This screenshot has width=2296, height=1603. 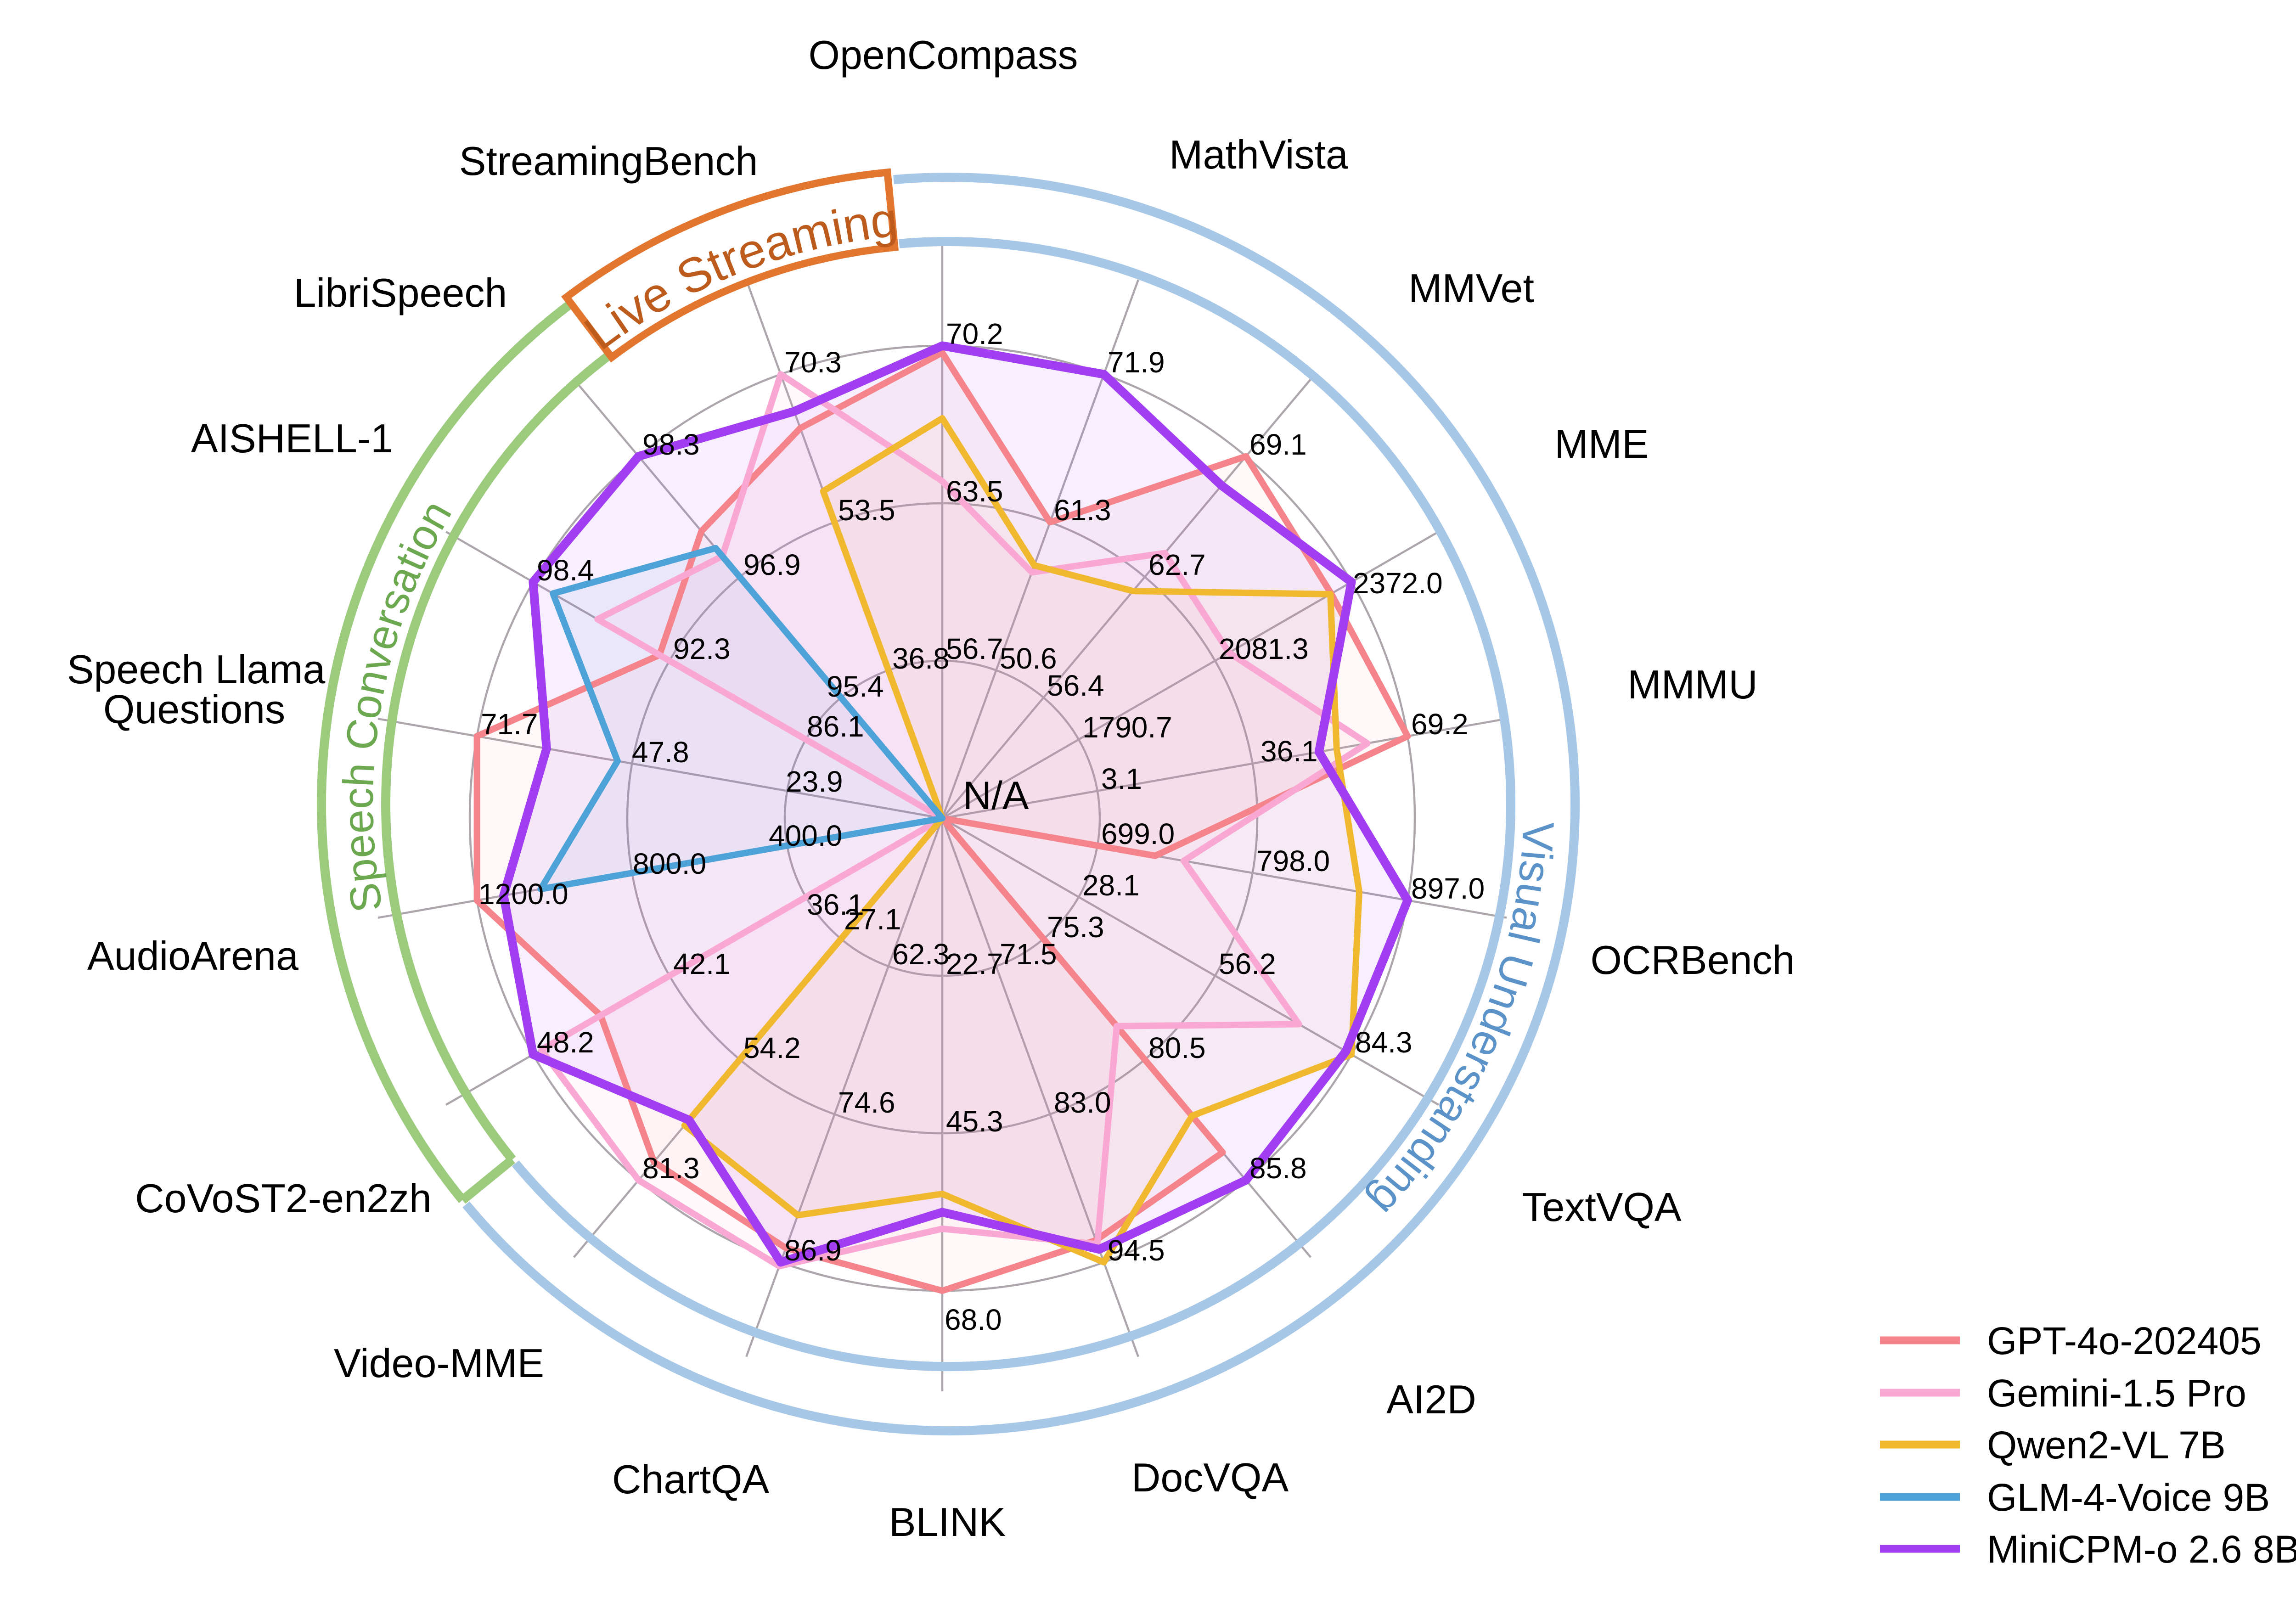 What do you see at coordinates (2128, 1497) in the screenshot?
I see `svg-text: GLM-4-Voice 9B` at bounding box center [2128, 1497].